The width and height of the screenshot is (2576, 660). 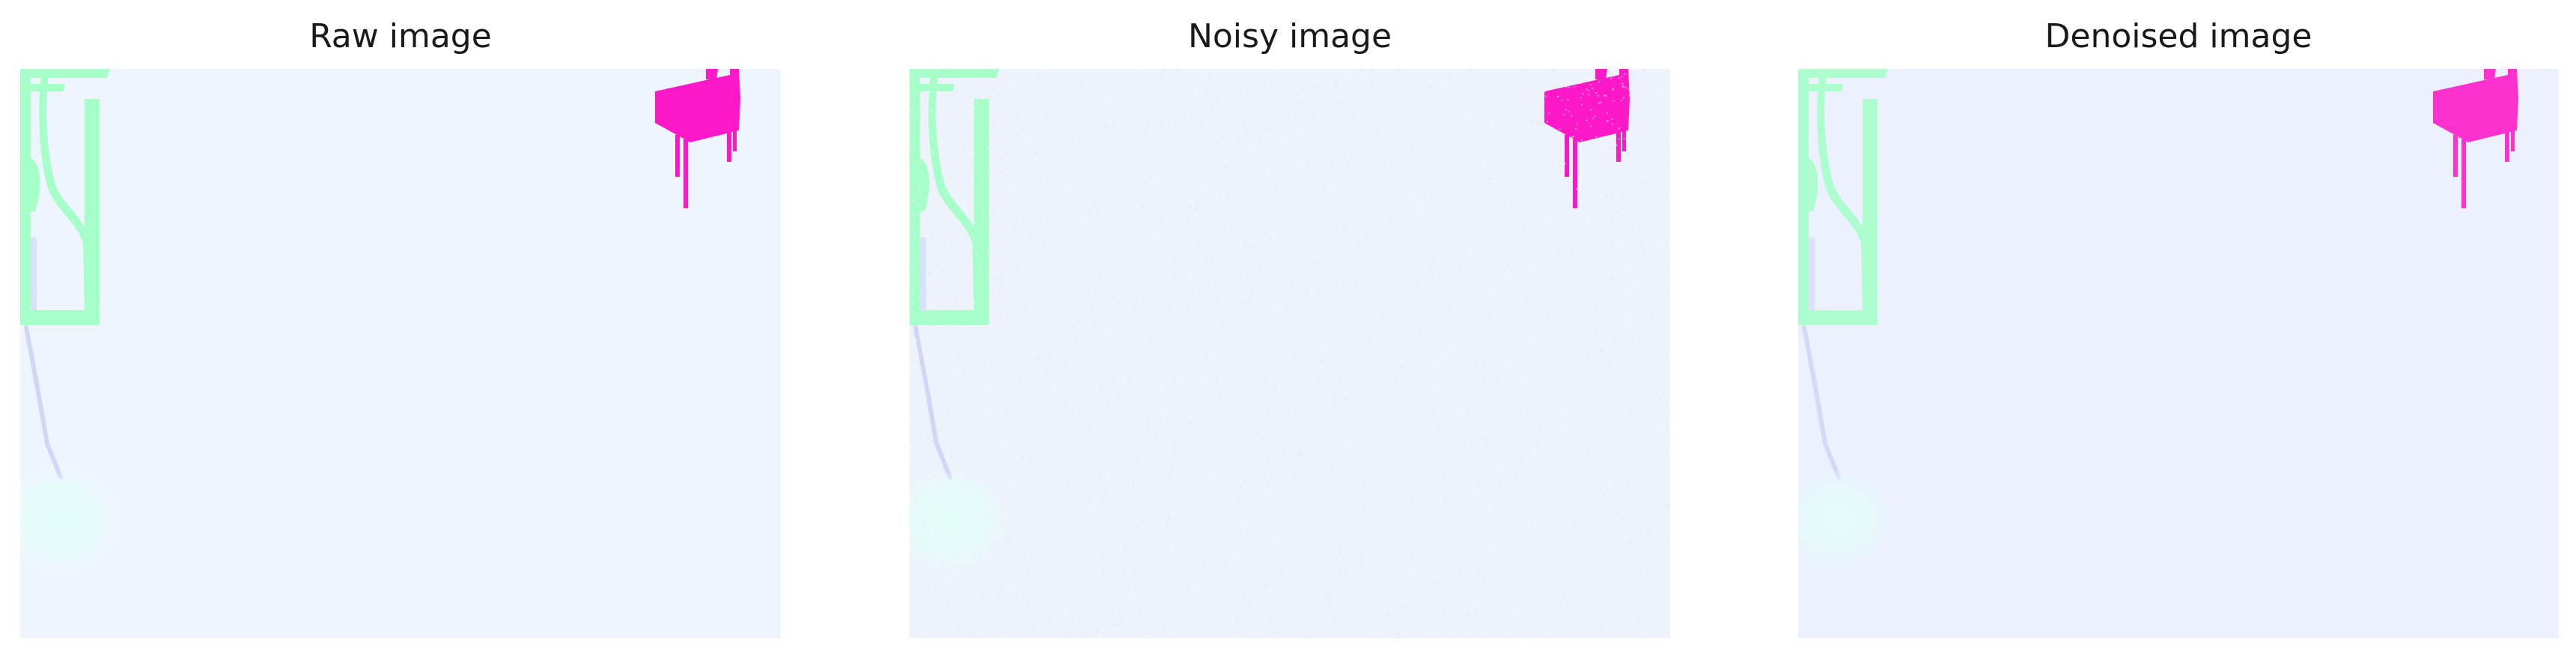 What do you see at coordinates (401, 36) in the screenshot?
I see `panel-title-raw: Raw image` at bounding box center [401, 36].